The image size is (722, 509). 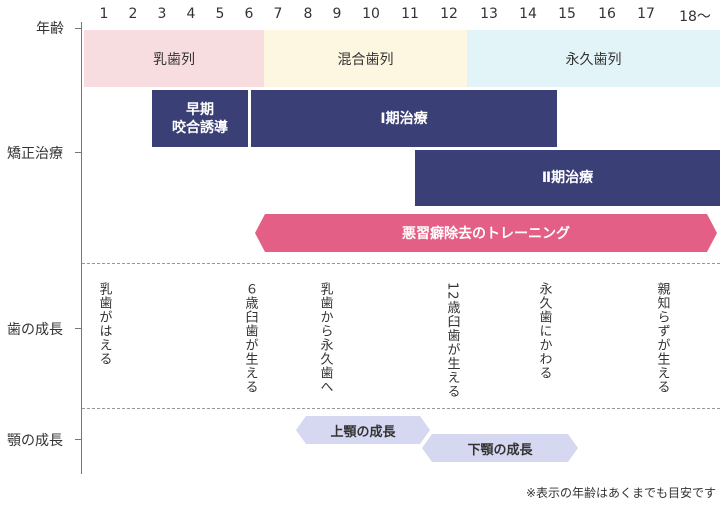 I want to click on age-tick-label: 11, so click(x=410, y=14).